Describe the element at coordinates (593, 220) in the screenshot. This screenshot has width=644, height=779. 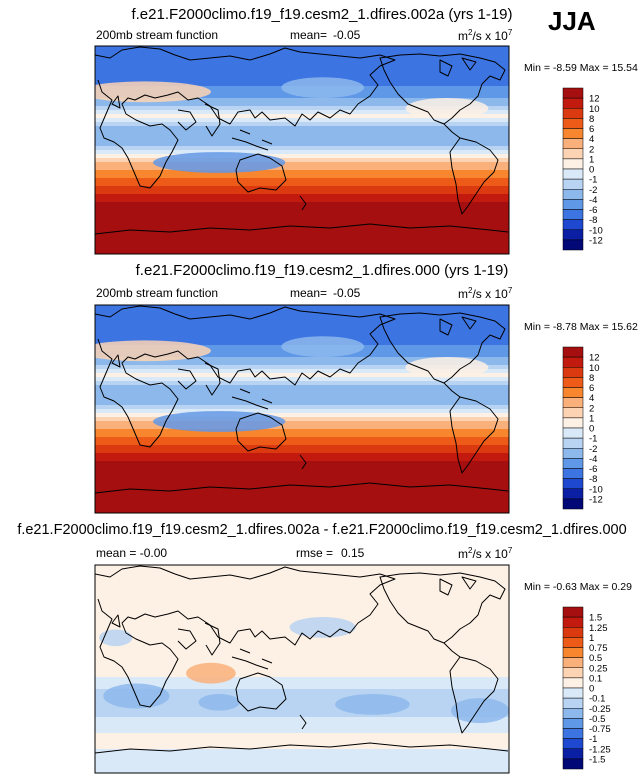
I see `colorbar-tick-label: -8` at that location.